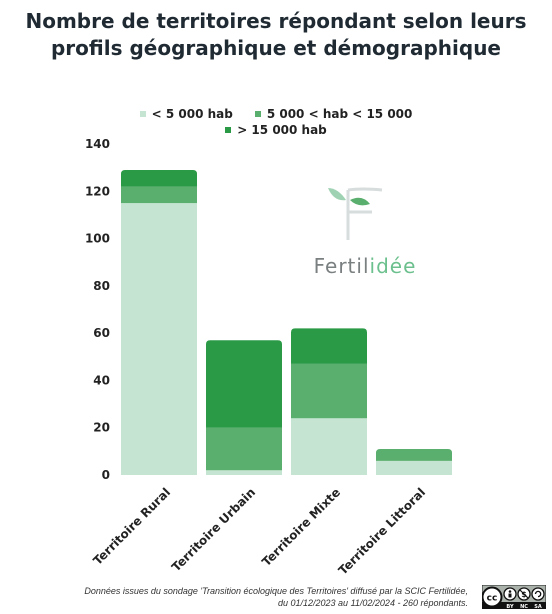  What do you see at coordinates (341, 266) in the screenshot?
I see `logo-word-part1: Fertil` at bounding box center [341, 266].